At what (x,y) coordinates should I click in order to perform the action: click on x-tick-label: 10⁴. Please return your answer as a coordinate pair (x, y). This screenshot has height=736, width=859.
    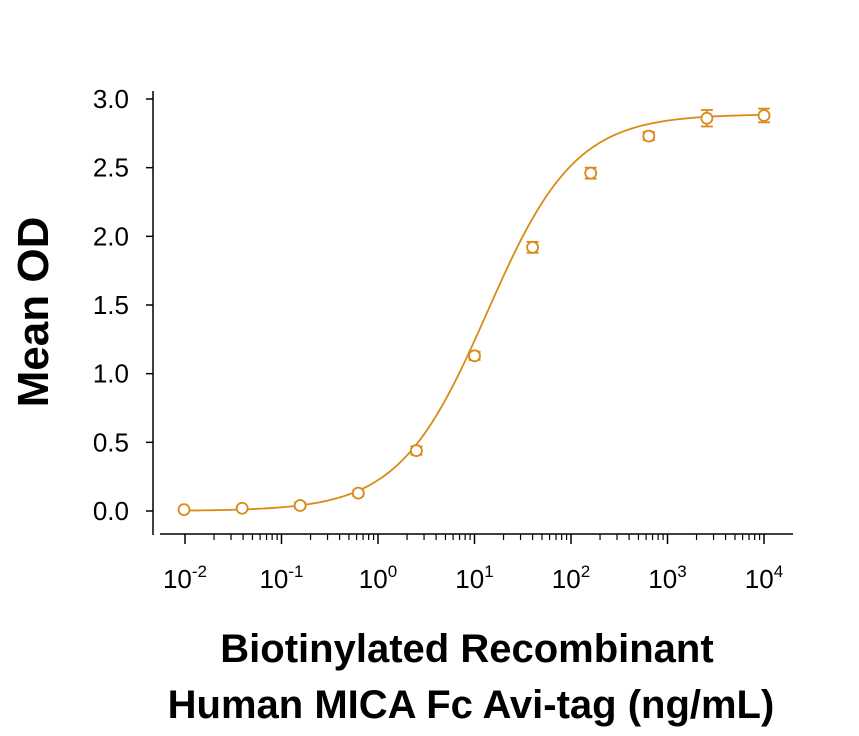
    Looking at the image, I should click on (764, 578).